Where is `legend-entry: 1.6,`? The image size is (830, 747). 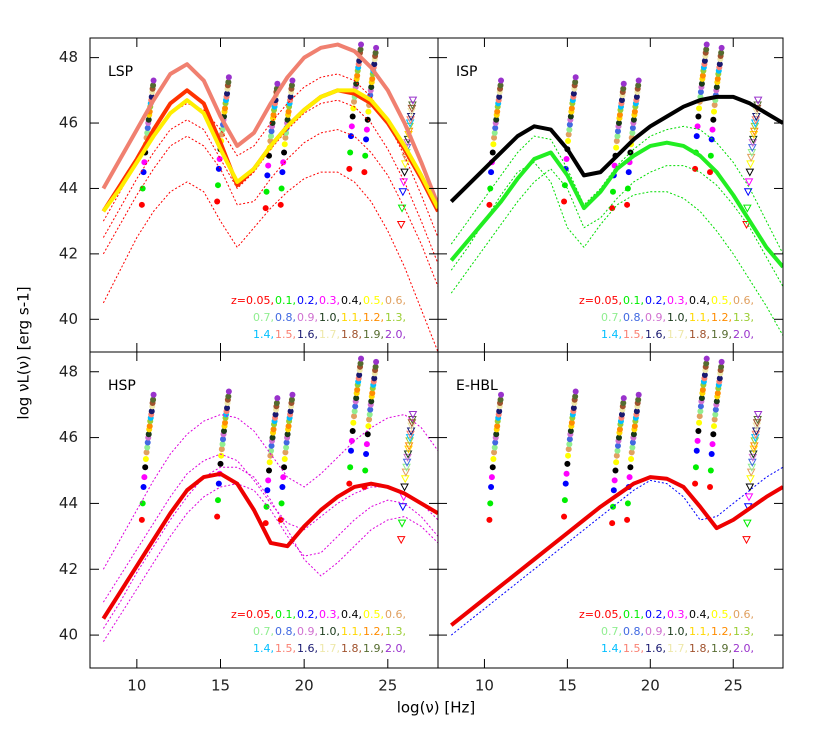
legend-entry: 1.6, is located at coordinates (307, 648).